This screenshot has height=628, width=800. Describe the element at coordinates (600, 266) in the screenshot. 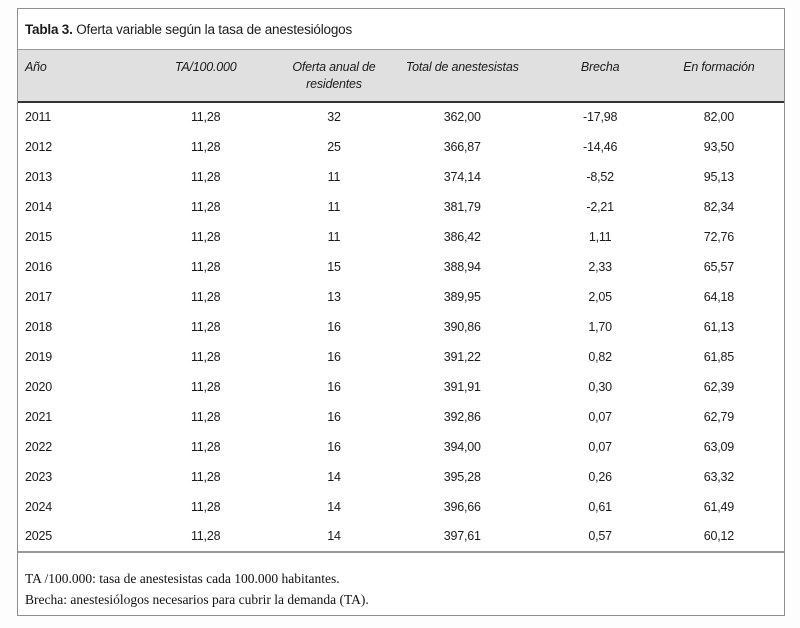

I see `cell-brecha: 2,33` at that location.